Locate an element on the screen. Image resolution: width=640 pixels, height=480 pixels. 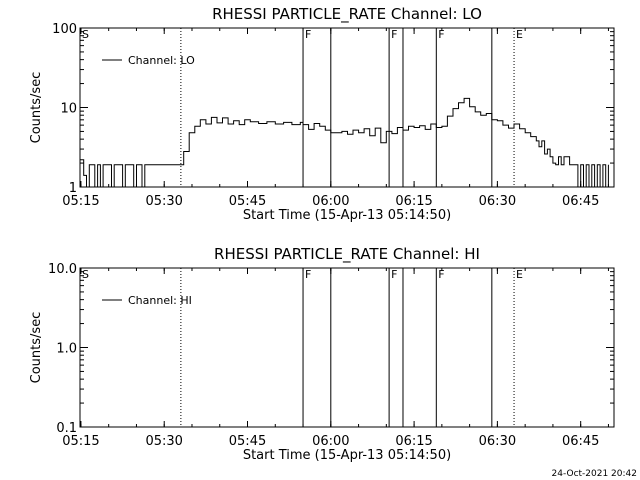
y-tick-label: 100 is located at coordinates (64, 29).